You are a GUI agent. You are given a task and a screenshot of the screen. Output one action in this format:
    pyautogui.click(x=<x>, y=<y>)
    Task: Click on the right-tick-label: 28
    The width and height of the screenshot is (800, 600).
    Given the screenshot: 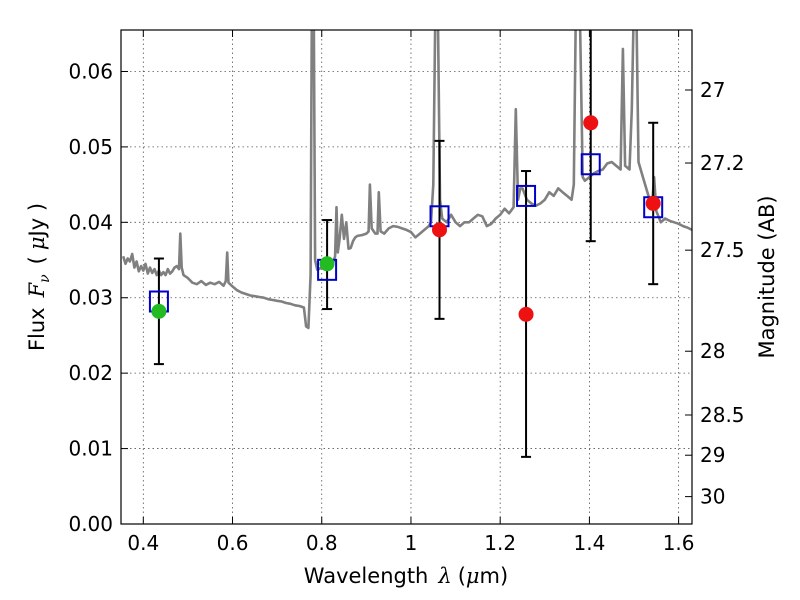 What is the action you would take?
    pyautogui.click(x=712, y=351)
    